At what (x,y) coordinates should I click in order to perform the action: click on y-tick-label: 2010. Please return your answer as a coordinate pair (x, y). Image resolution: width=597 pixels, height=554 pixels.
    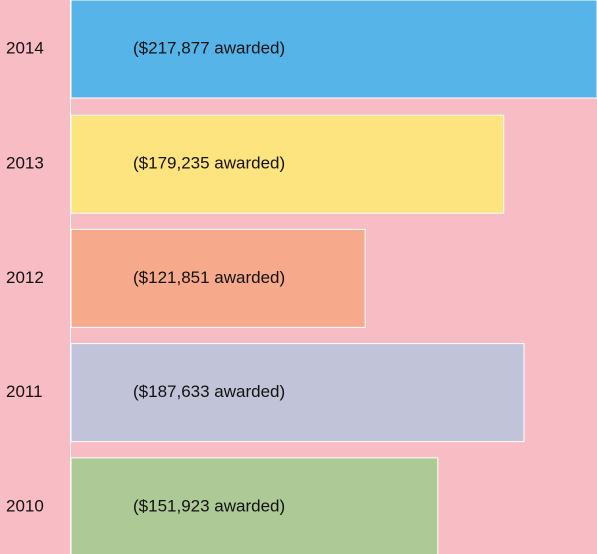
    Looking at the image, I should click on (25, 505).